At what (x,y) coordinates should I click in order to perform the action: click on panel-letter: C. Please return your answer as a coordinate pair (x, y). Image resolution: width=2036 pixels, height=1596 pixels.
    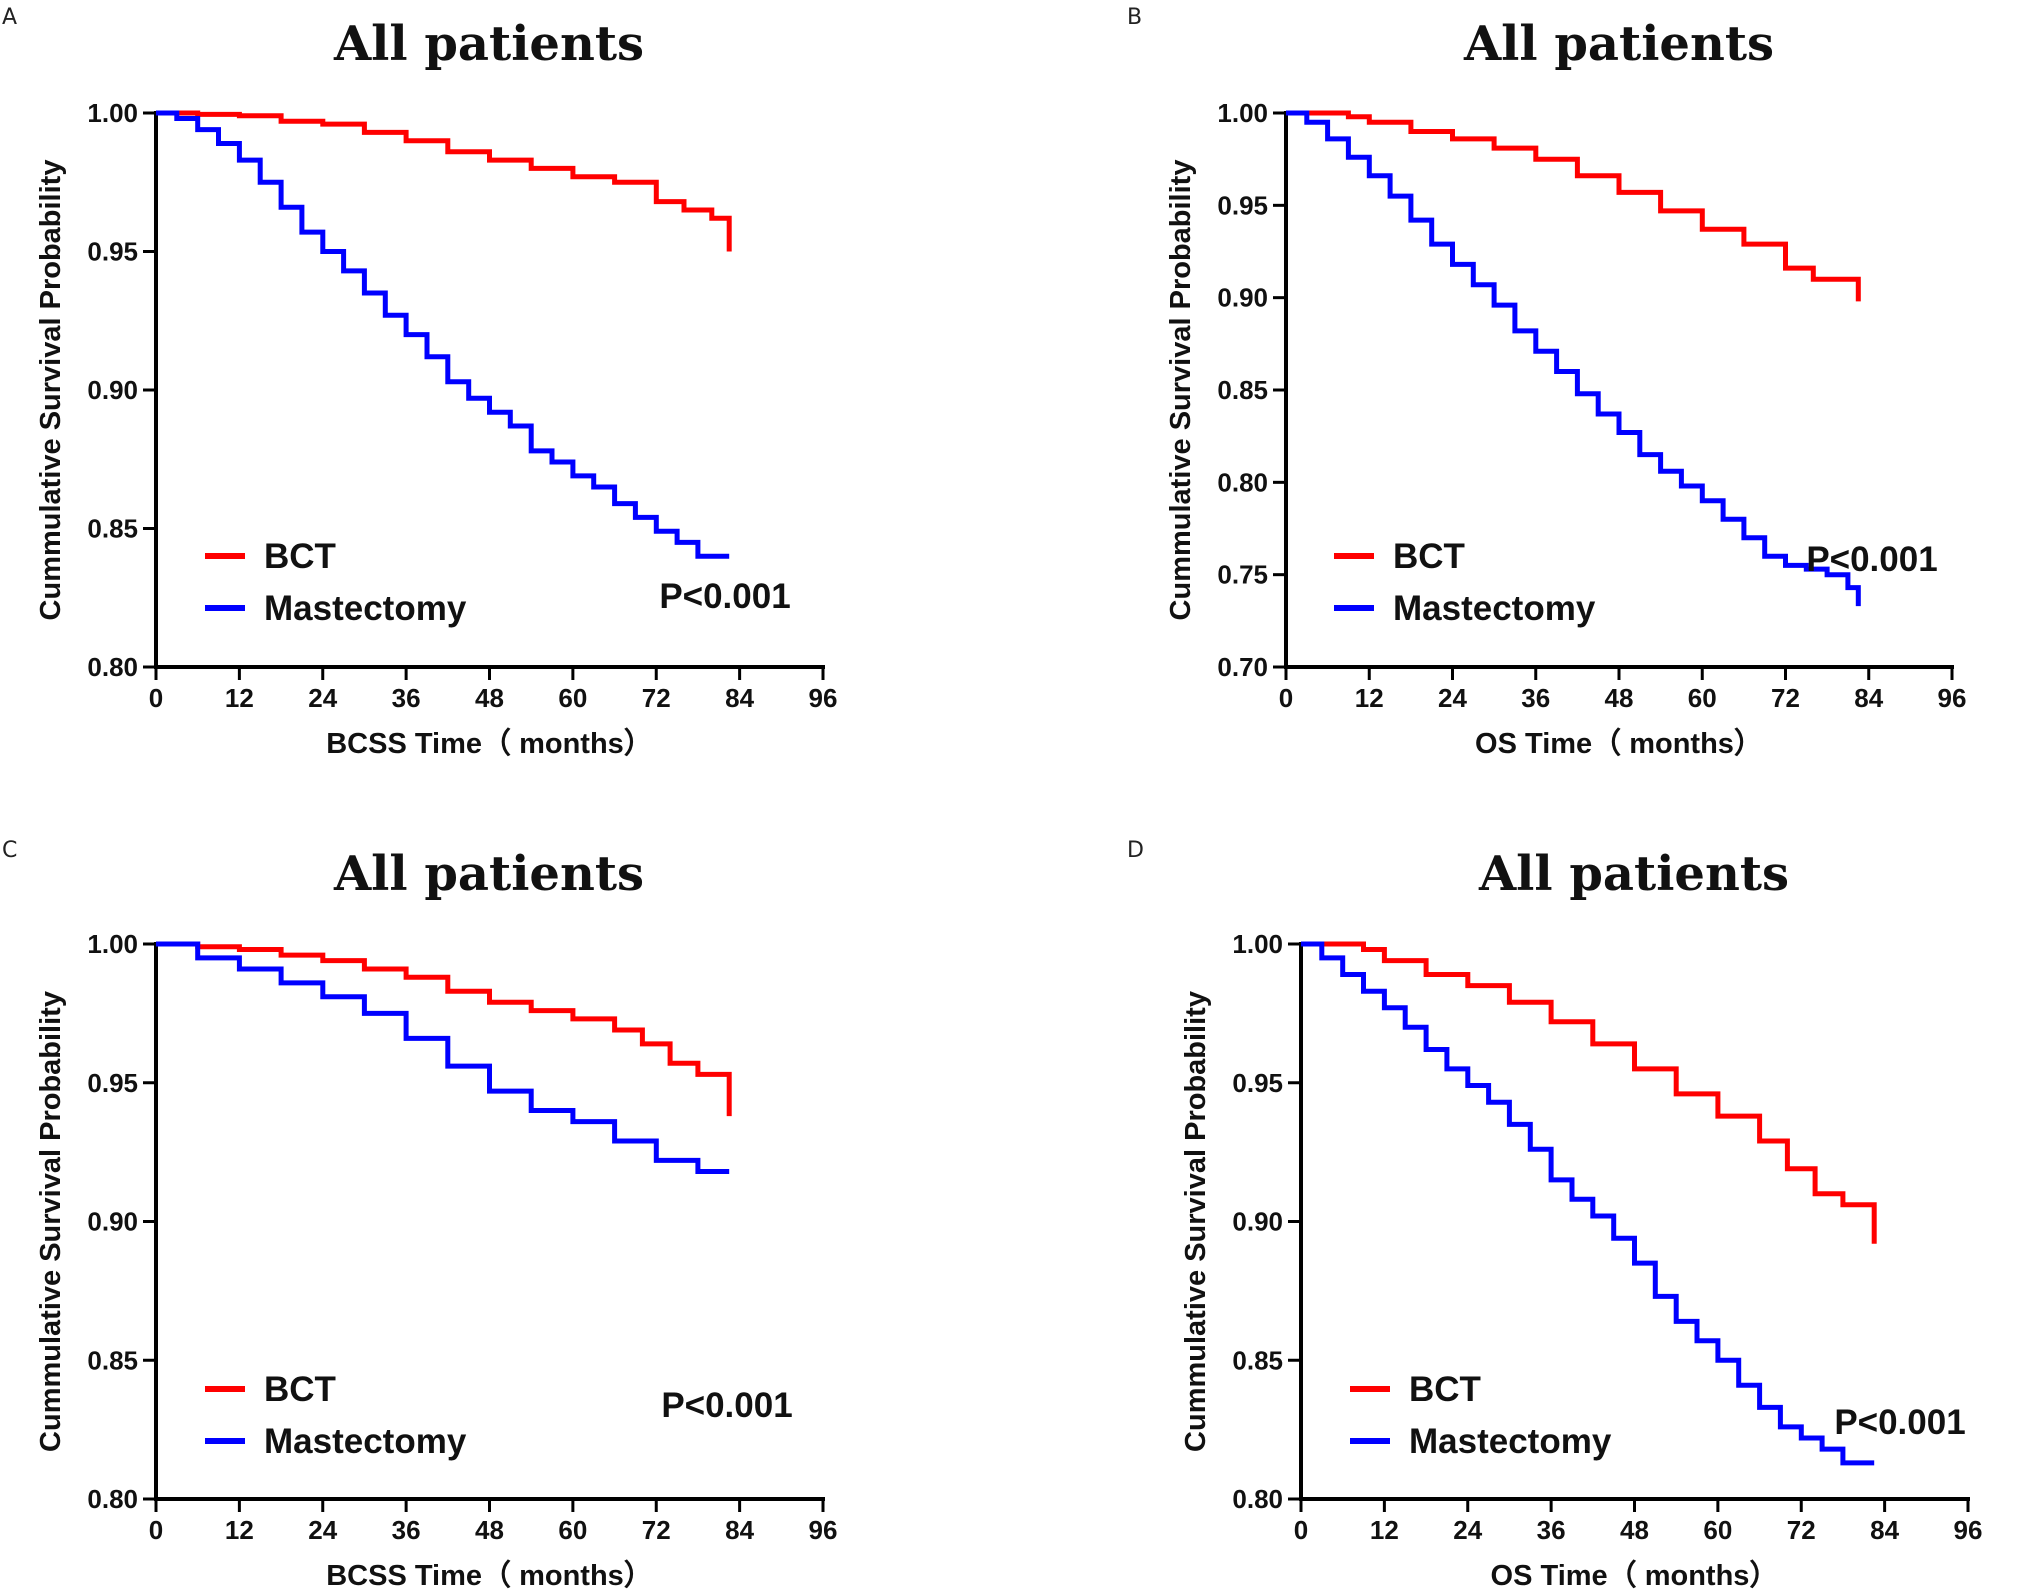
    Looking at the image, I should click on (9, 850).